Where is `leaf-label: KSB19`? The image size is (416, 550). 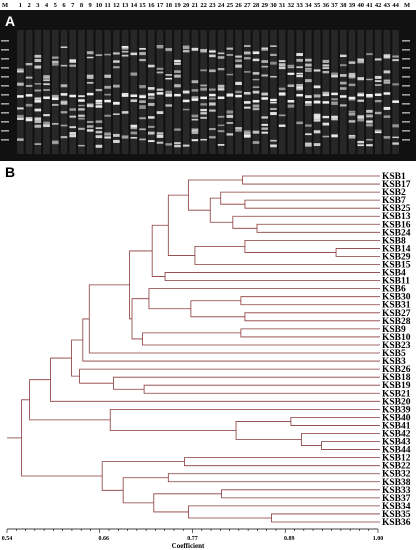 leaf-label: KSB19 is located at coordinates (396, 386).